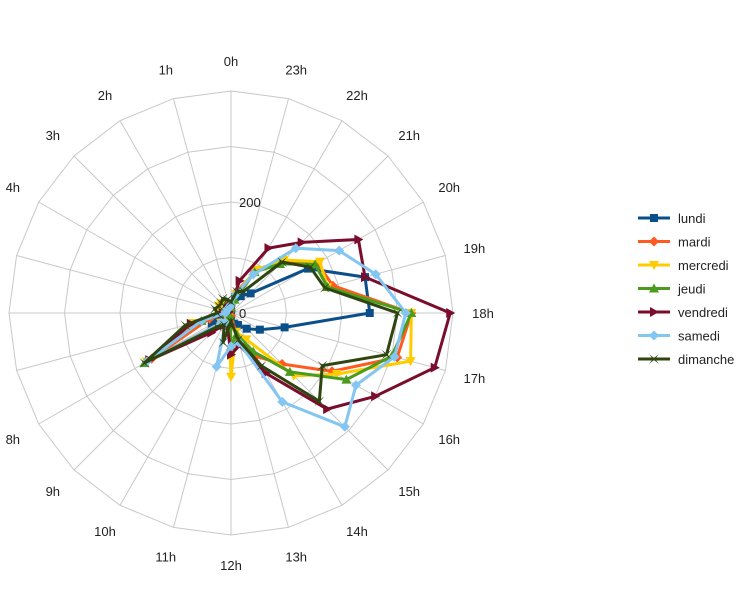  I want to click on series-dimanche, so click(271, 331).